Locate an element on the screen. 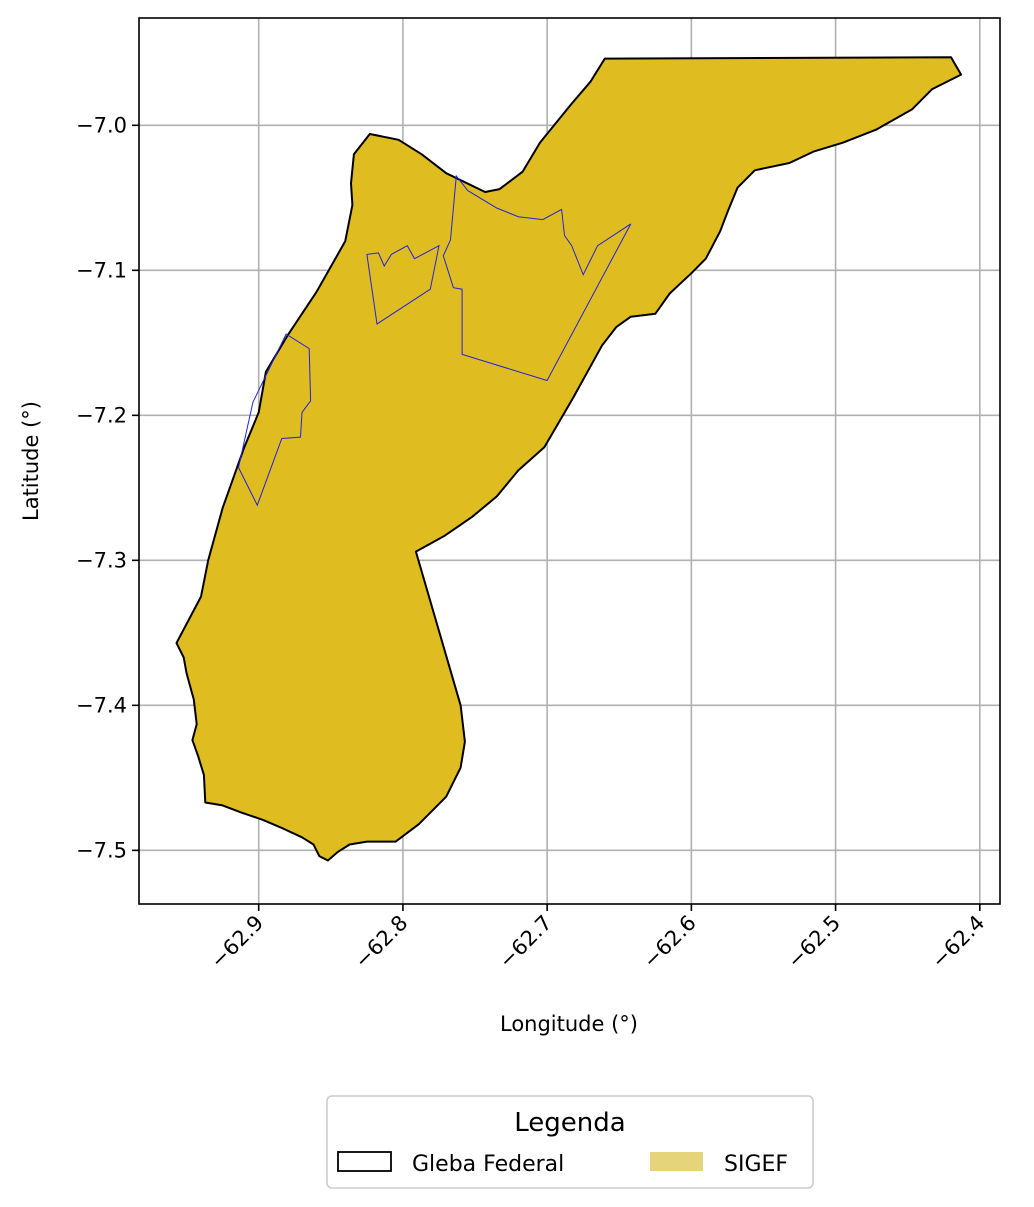 The width and height of the screenshot is (1034, 1207). y-tick-label: −7.0 is located at coordinates (101, 125).